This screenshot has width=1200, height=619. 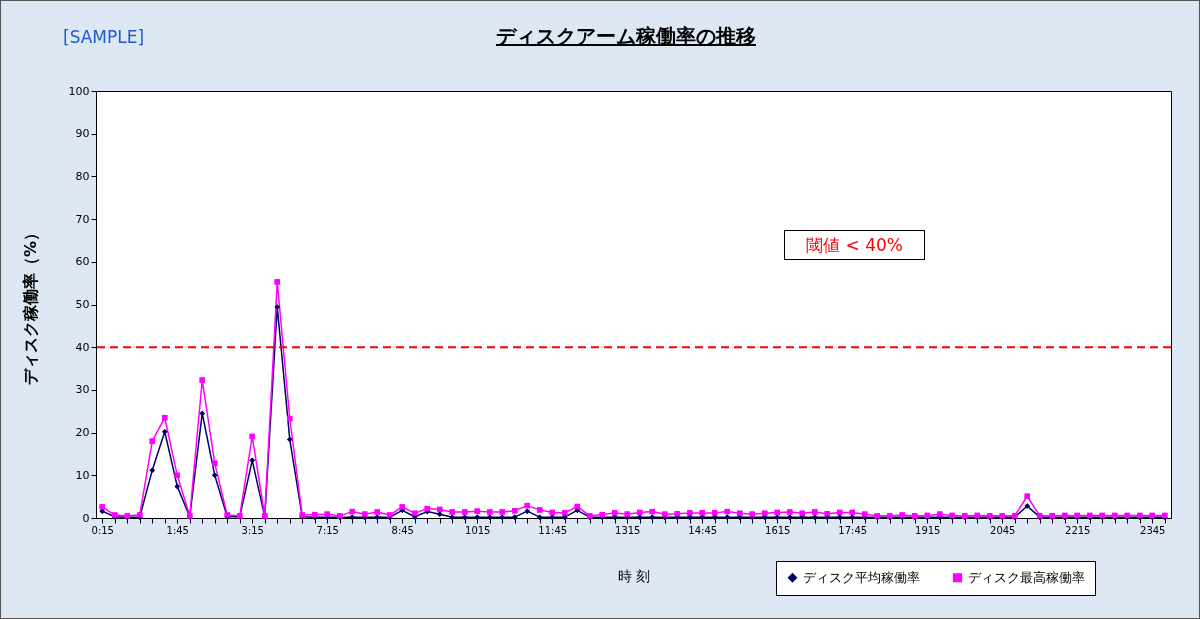 I want to click on y-tick-label: 50, so click(x=82, y=304).